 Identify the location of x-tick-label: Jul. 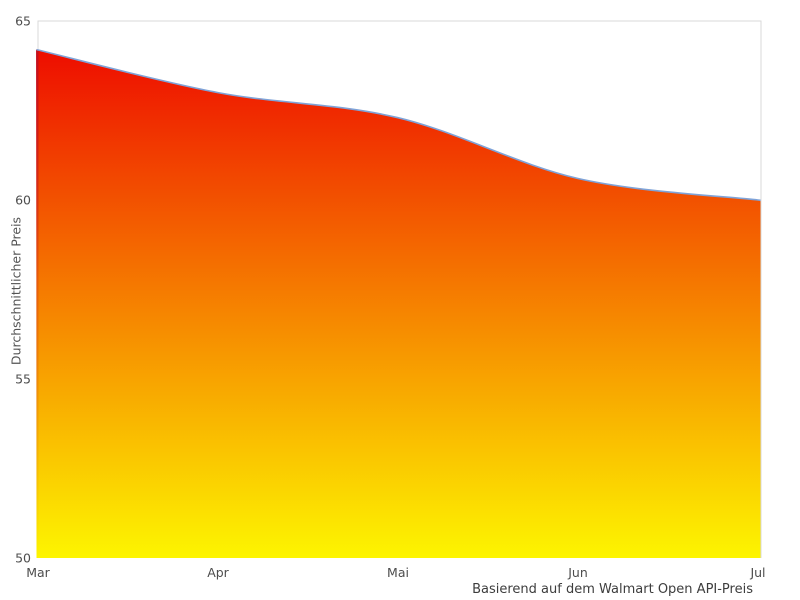
(757, 572).